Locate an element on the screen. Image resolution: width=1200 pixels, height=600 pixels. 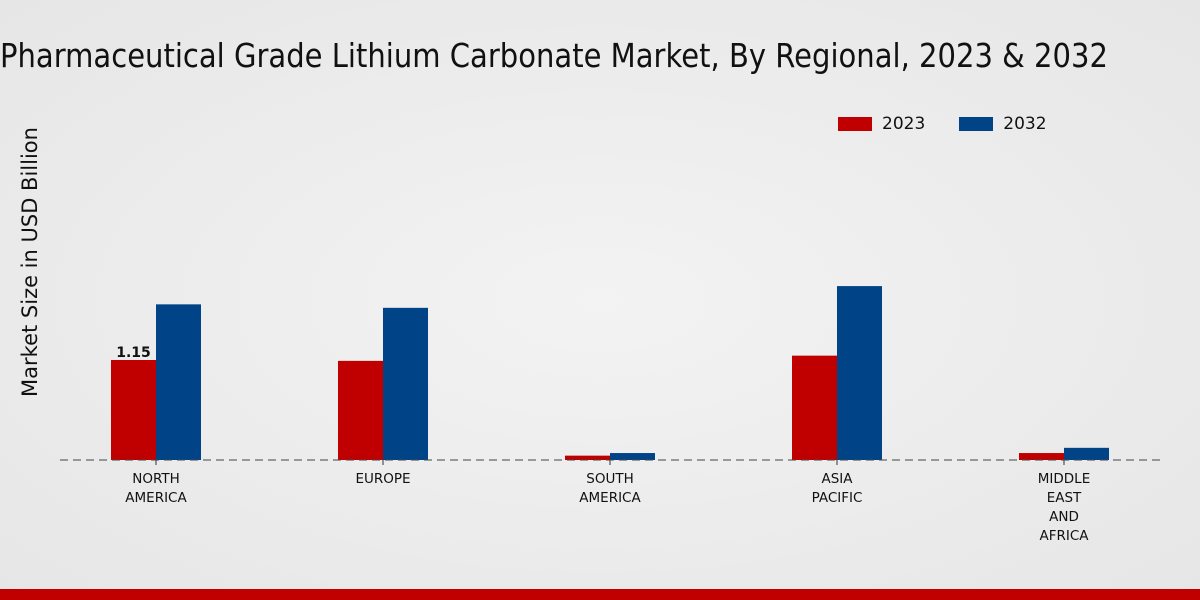
legend-swatch-2023 is located at coordinates (855, 124).